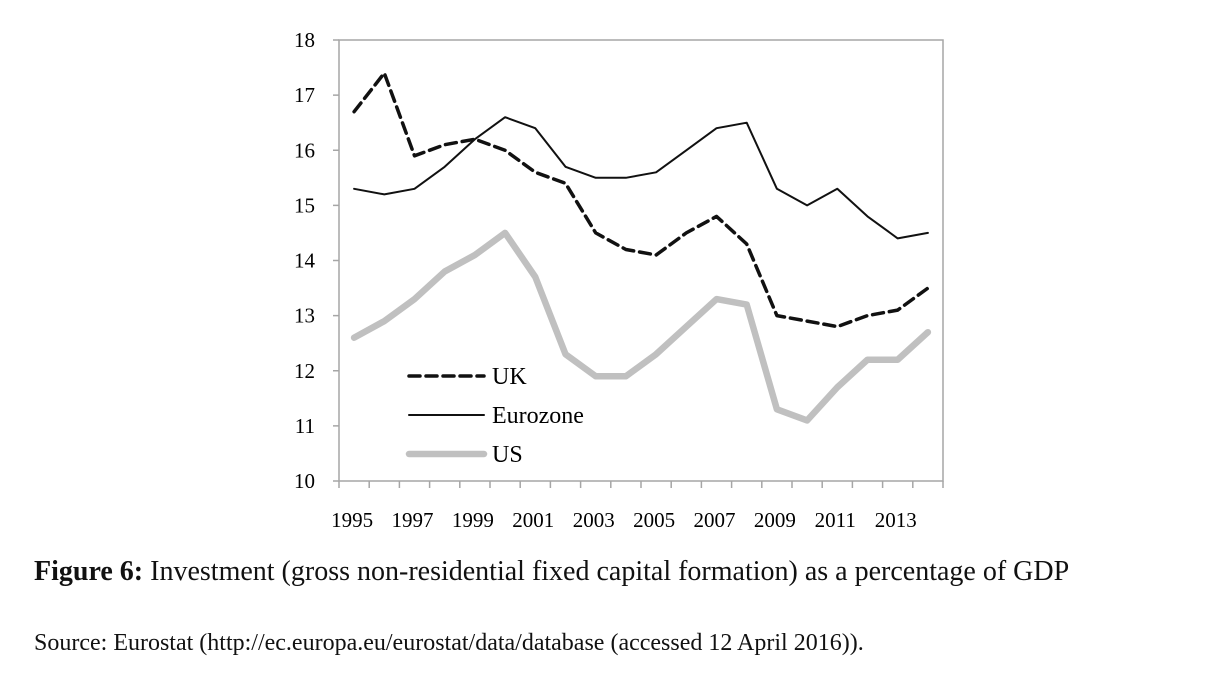 The image size is (1229, 693). Describe the element at coordinates (835, 520) in the screenshot. I see `x-tick-label: 2011` at that location.